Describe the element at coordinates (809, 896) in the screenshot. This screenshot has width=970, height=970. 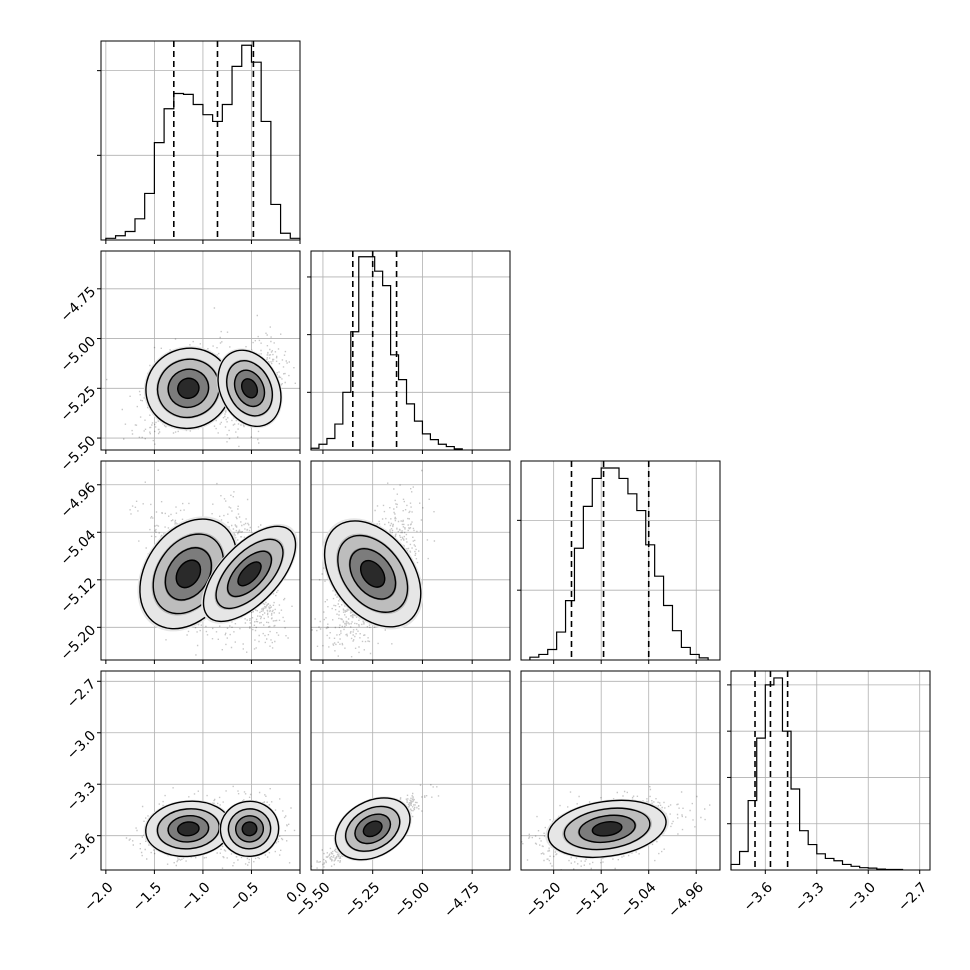
I see `x-tick-label: −3.3` at that location.